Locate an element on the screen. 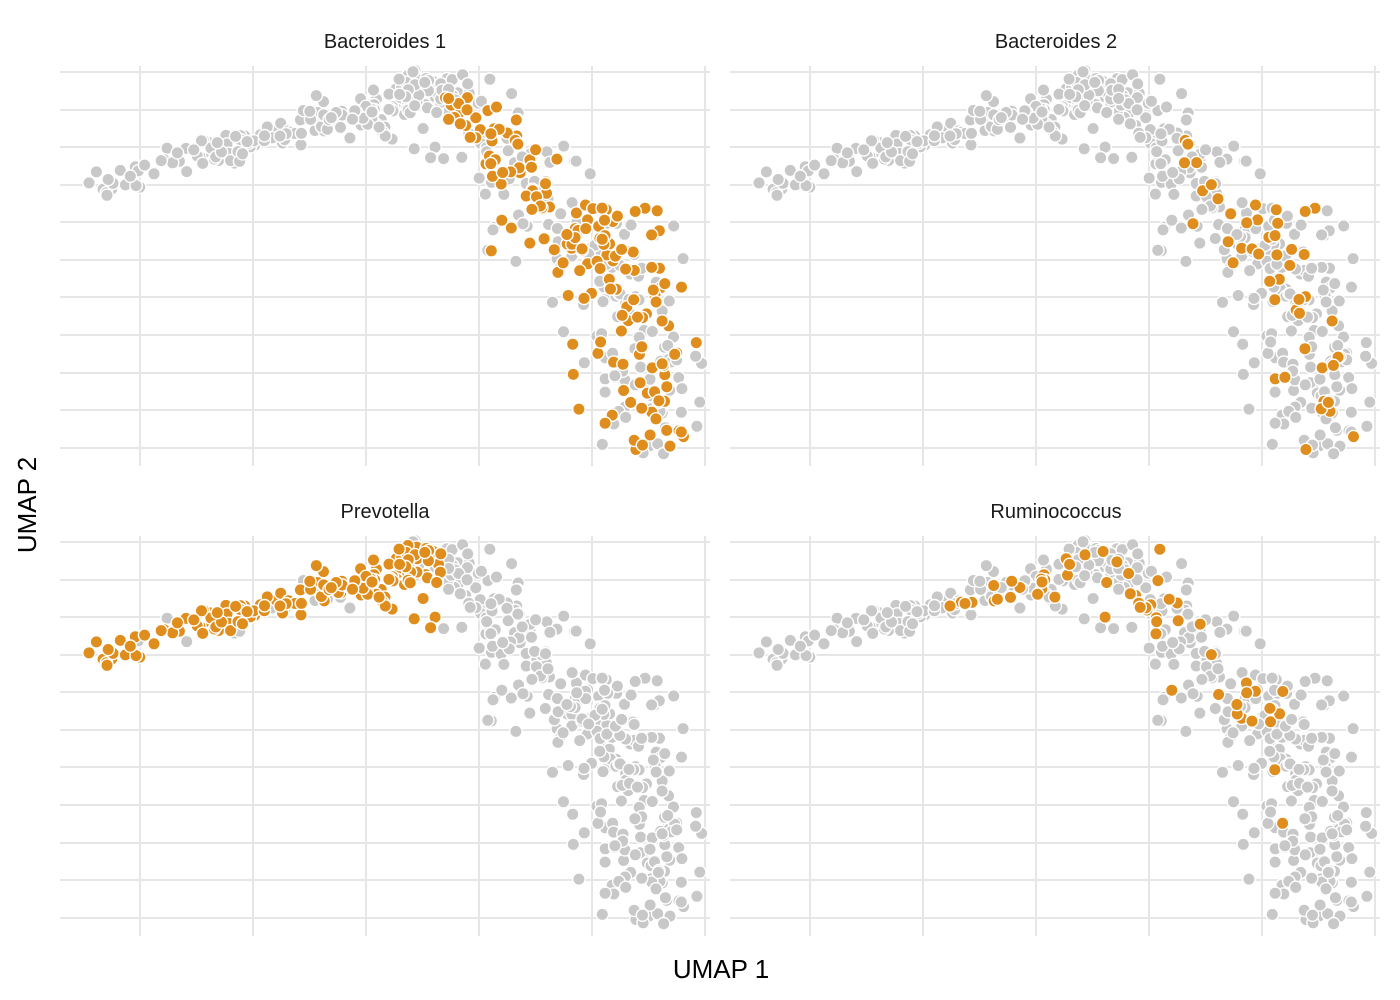 This screenshot has height=1000, width=1400. facet-title: Prevotella is located at coordinates (386, 512).